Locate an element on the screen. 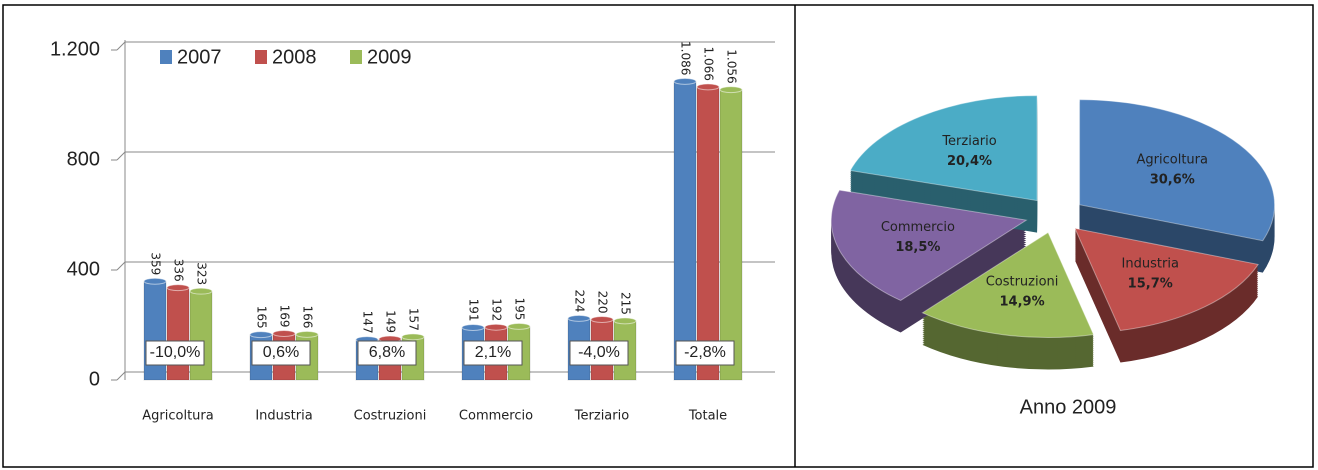 The width and height of the screenshot is (1318, 470). annotation: 0,6% is located at coordinates (281, 352).